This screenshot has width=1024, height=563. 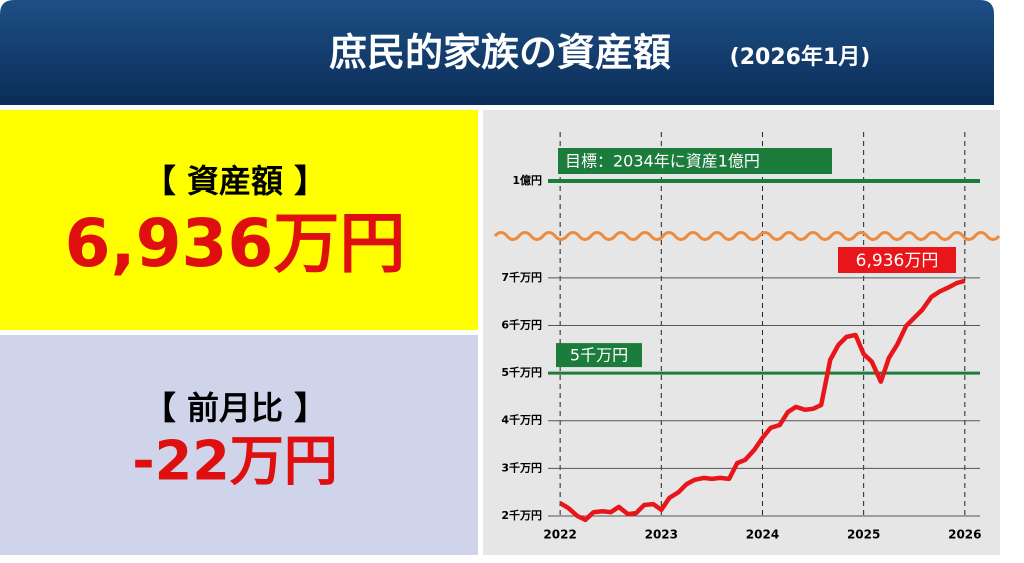 What do you see at coordinates (235, 181) in the screenshot?
I see `asset-heading: 【 資産額 】` at bounding box center [235, 181].